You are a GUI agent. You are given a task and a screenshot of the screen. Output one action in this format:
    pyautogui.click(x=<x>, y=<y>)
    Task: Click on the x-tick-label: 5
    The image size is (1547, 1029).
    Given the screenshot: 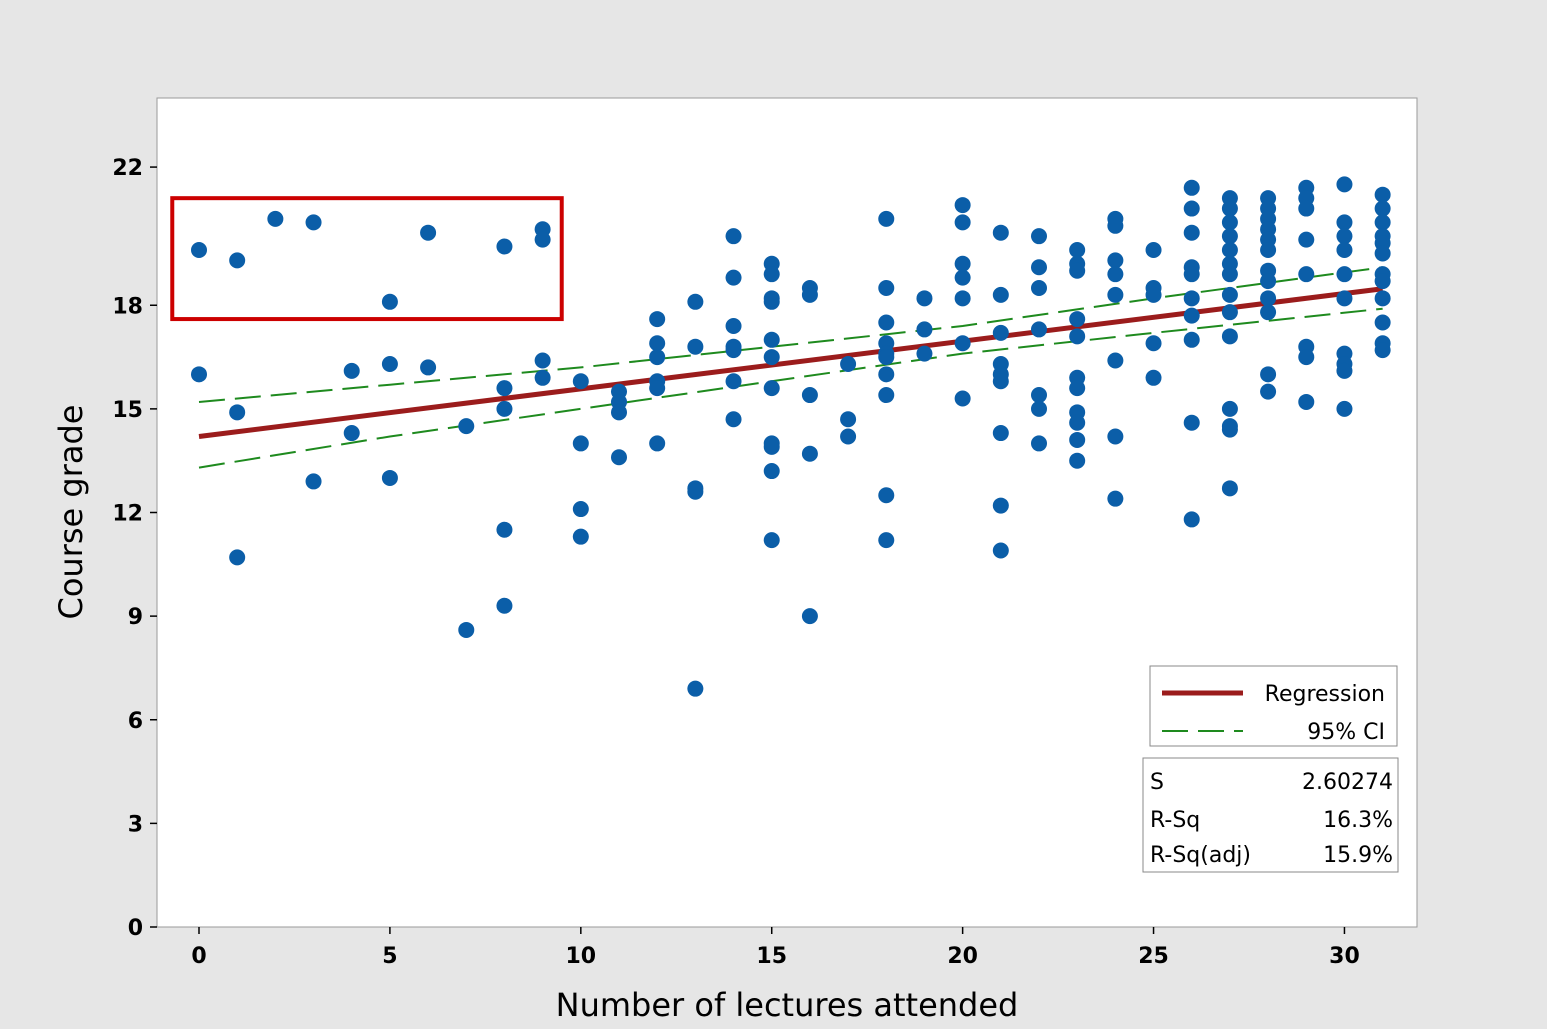 What is the action you would take?
    pyautogui.click(x=389, y=956)
    